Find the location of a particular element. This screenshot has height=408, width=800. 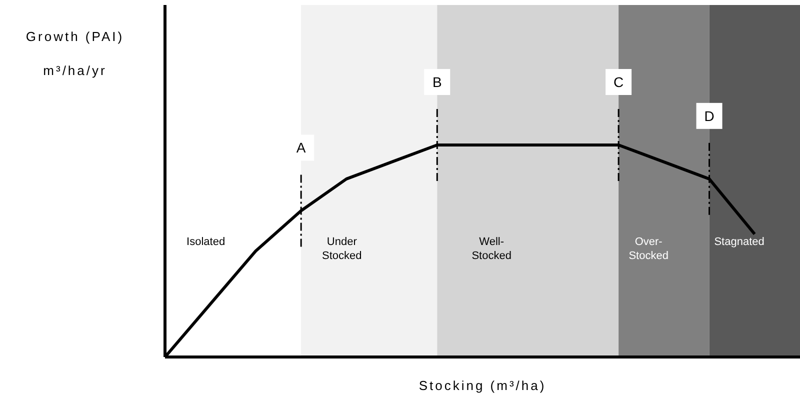

text: B is located at coordinates (437, 82).